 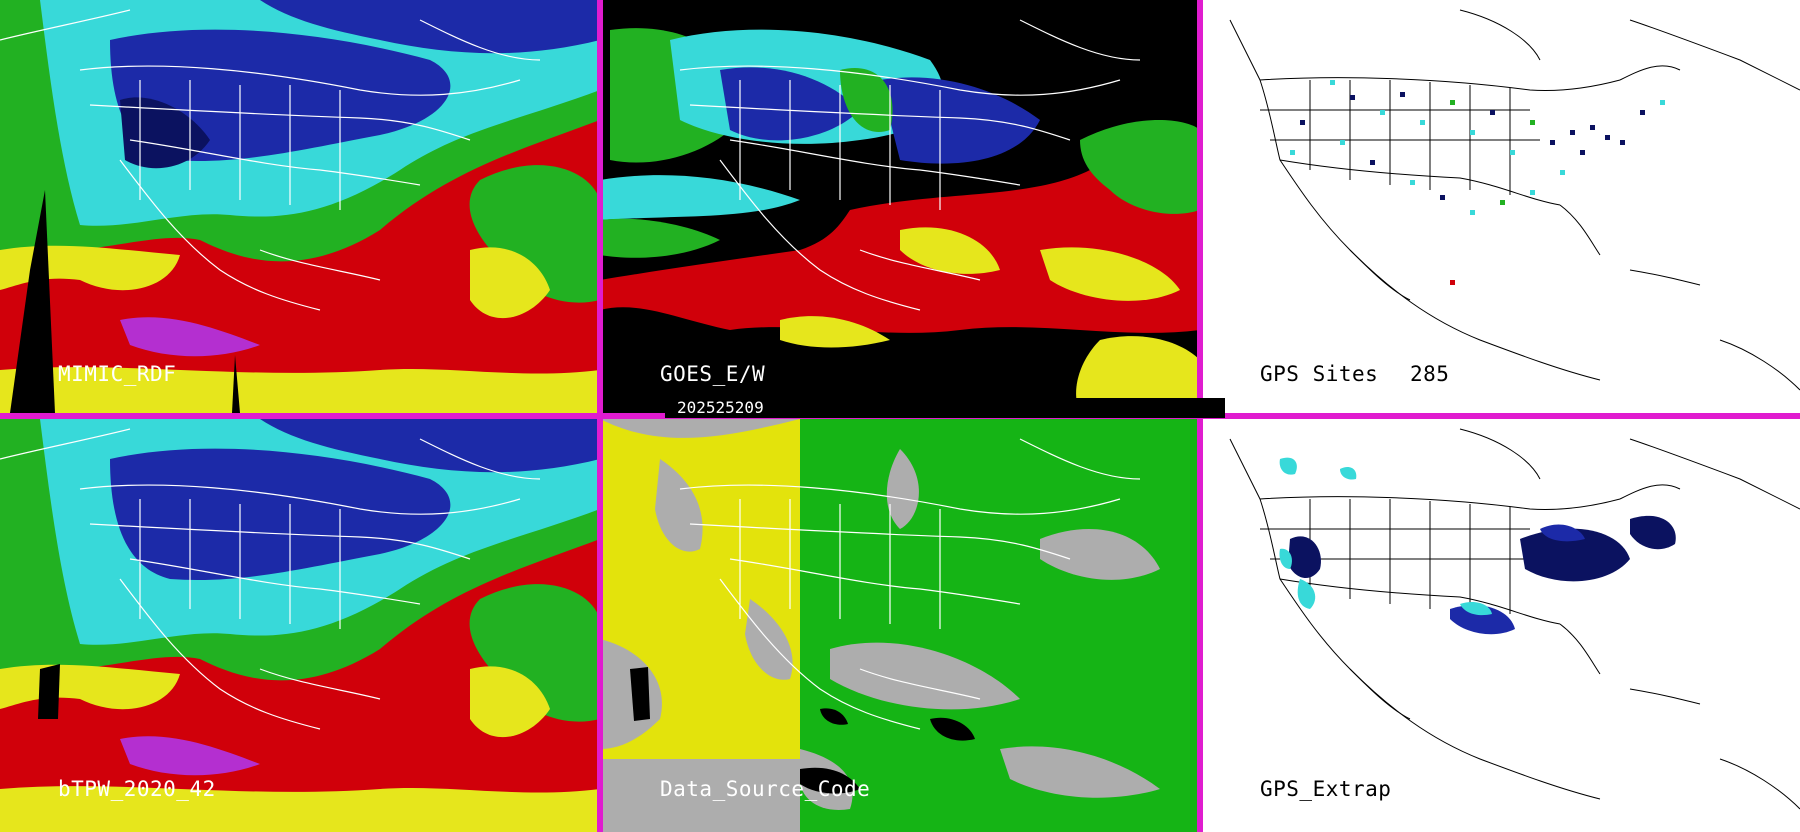 What do you see at coordinates (713, 374) in the screenshot?
I see `panel-label-goes-ew: GOES_E/W` at bounding box center [713, 374].